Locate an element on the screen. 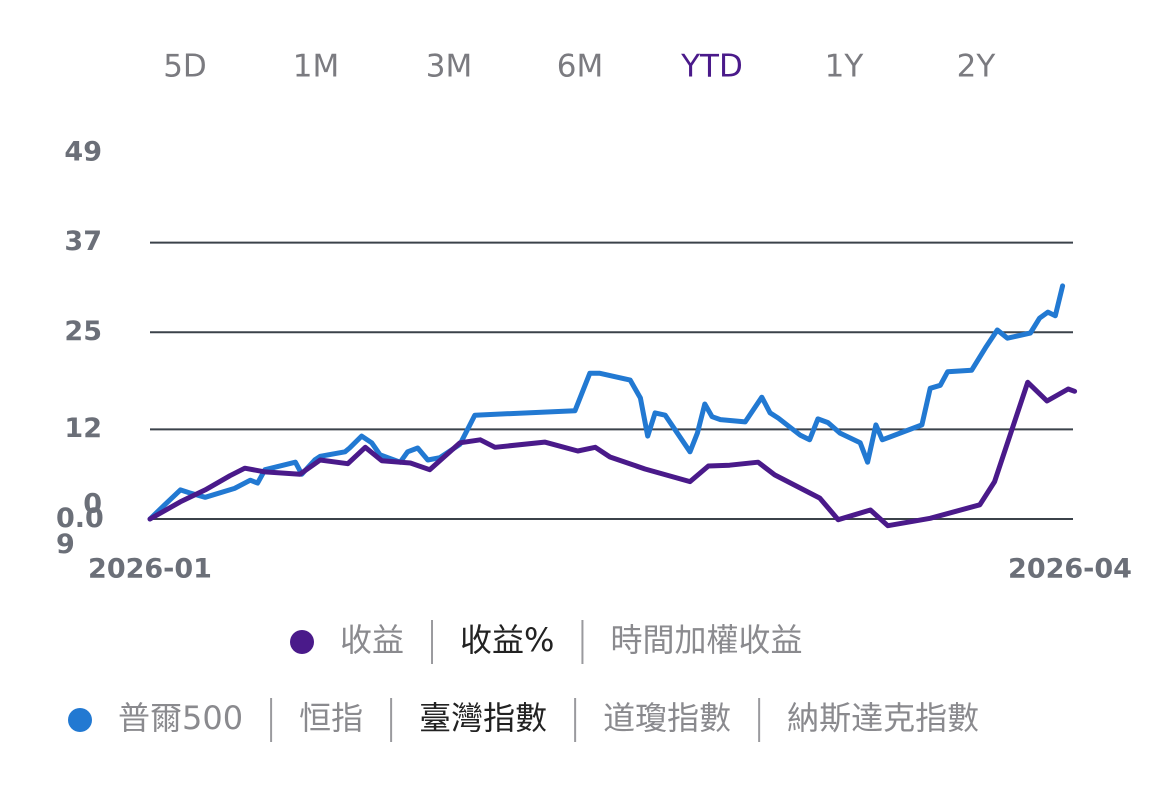  x-tick-label: 2026-04 is located at coordinates (1070, 569).